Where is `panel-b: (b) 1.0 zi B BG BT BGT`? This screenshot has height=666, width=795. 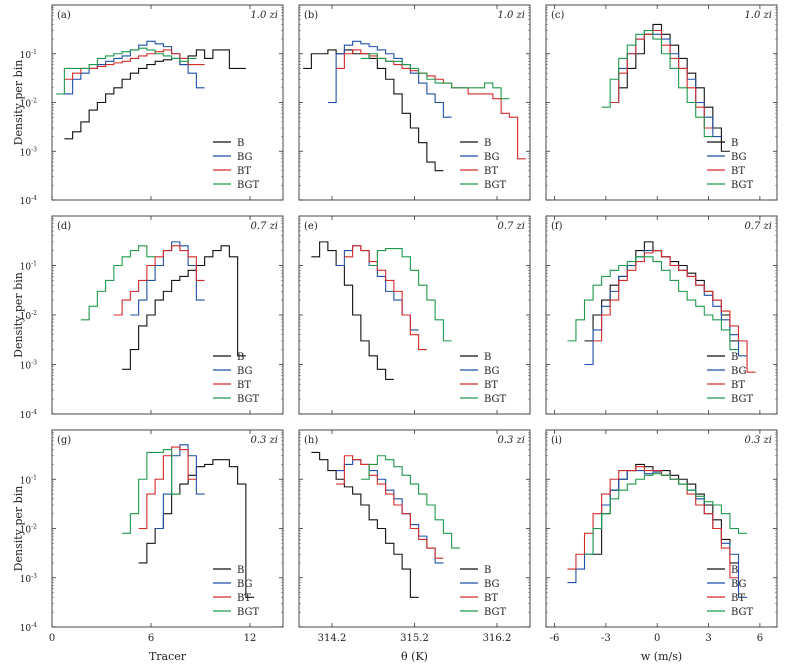 panel-b: (b) 1.0 zi B BG BT BGT is located at coordinates (414, 102).